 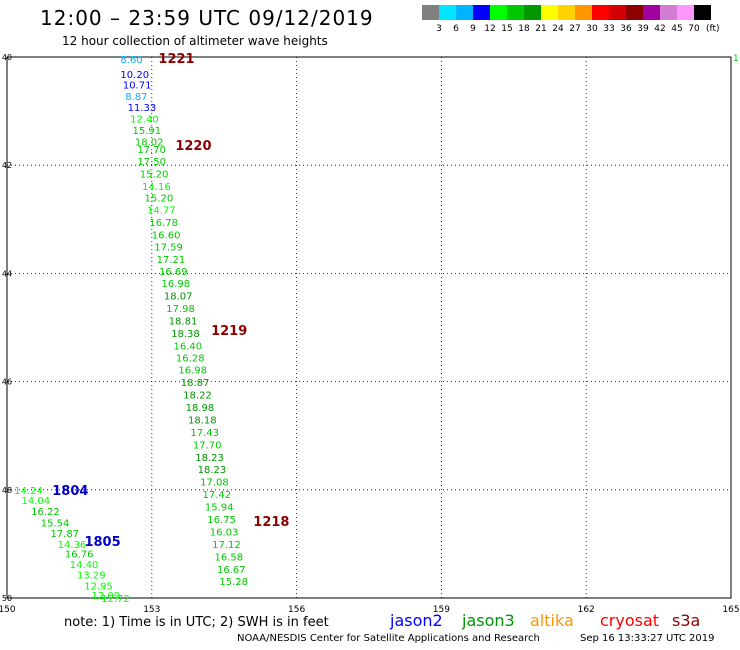 What do you see at coordinates (713, 29) in the screenshot?
I see `legend-units: (ft)` at bounding box center [713, 29].